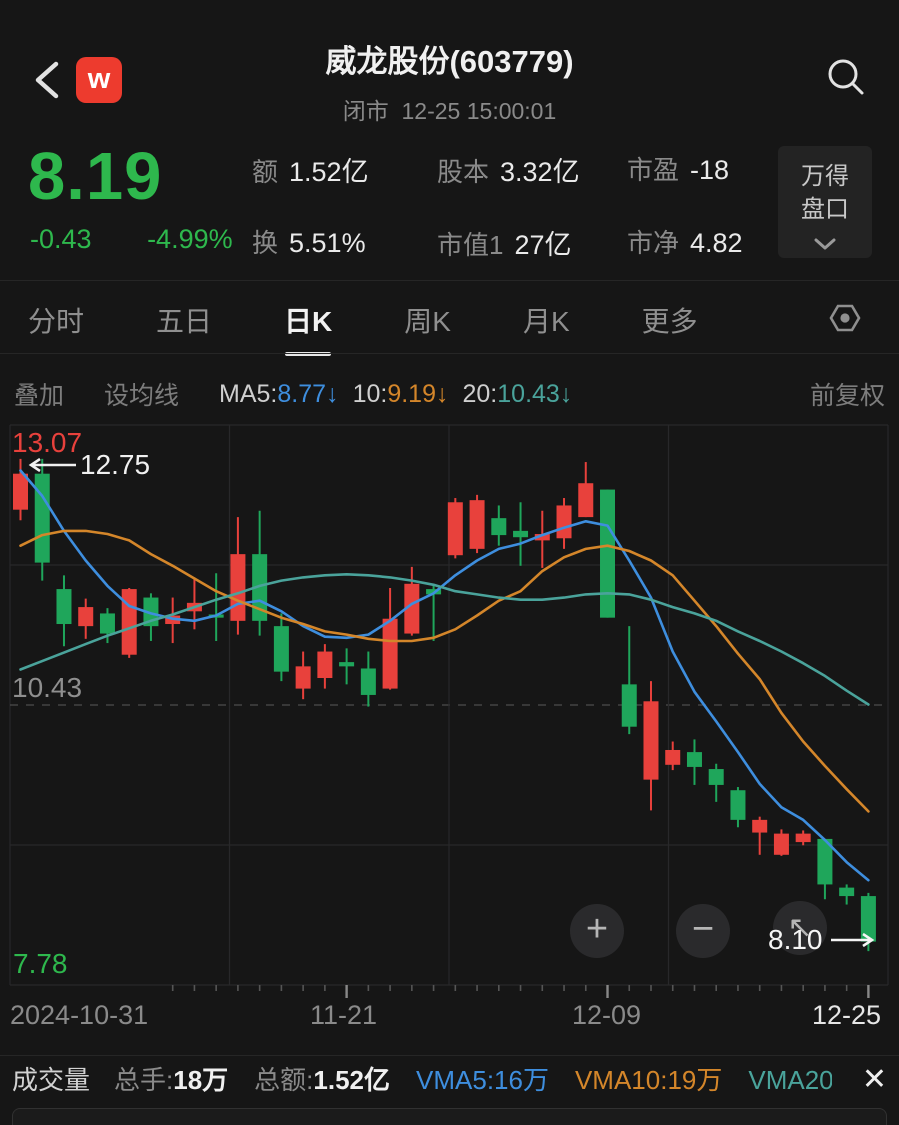  I want to click on stat-market-cap: 市值1 27亿, so click(504, 245).